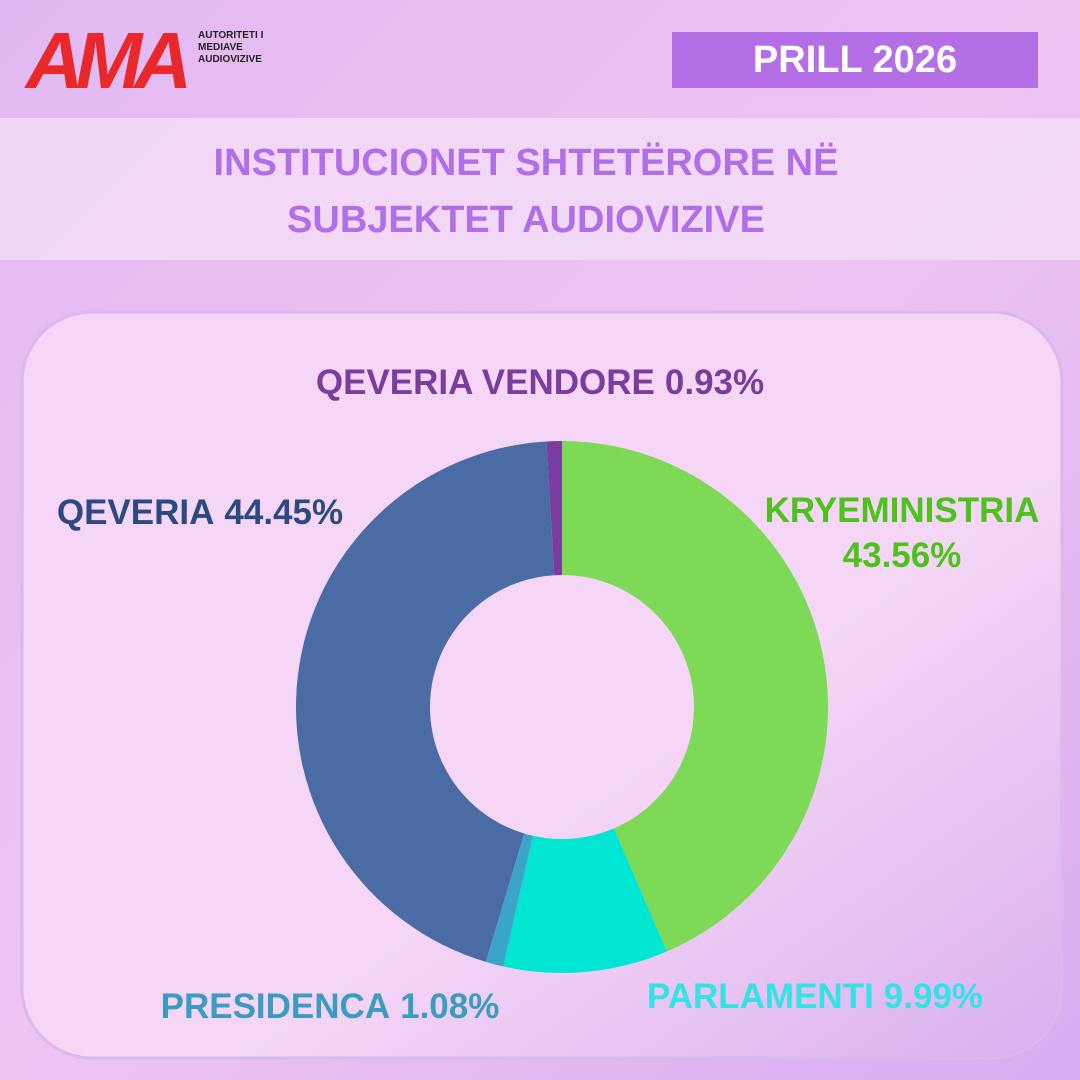 The image size is (1080, 1080). I want to click on slice-value: 1.08%, so click(449, 1006).